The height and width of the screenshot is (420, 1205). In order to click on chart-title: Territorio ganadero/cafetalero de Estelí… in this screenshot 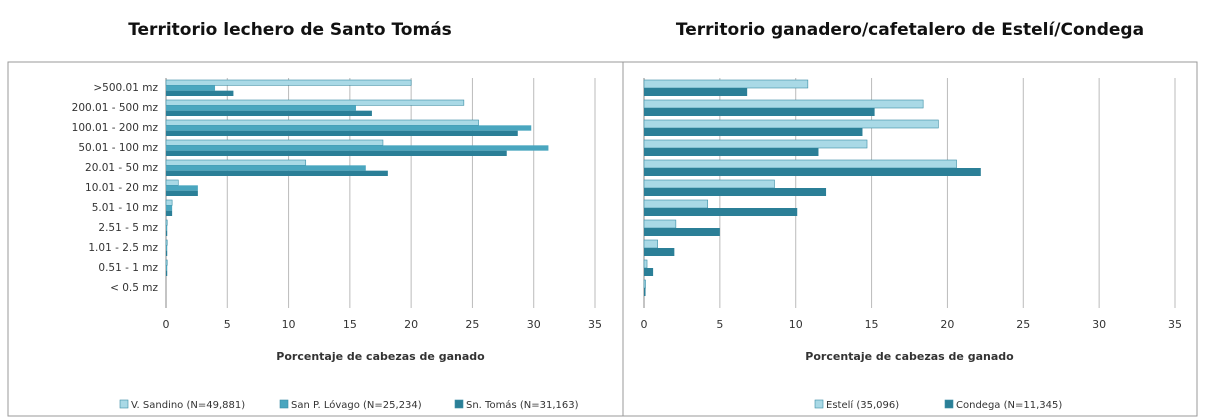, I will do `click(910, 30)`.